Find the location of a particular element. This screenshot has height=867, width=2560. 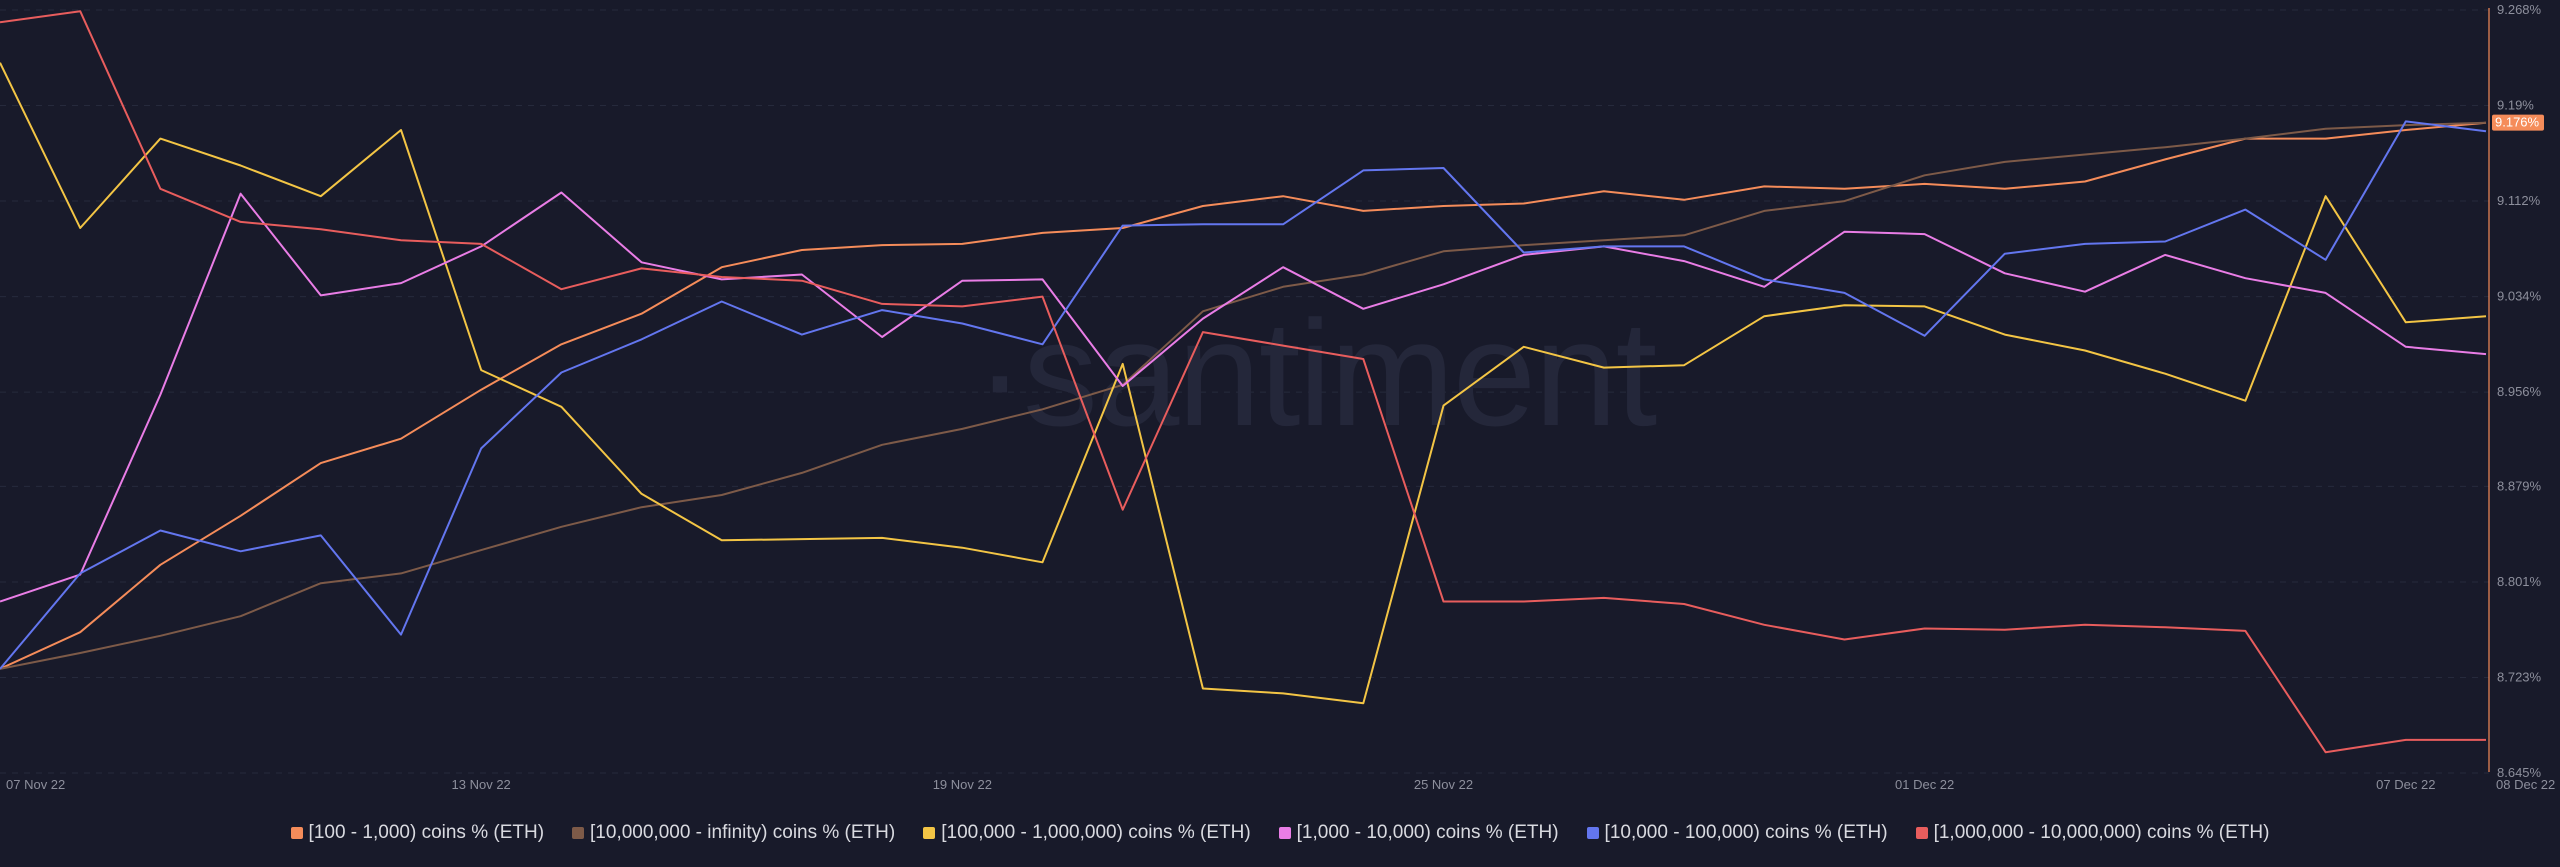

y-tick-label: 9.112% is located at coordinates (2519, 200).